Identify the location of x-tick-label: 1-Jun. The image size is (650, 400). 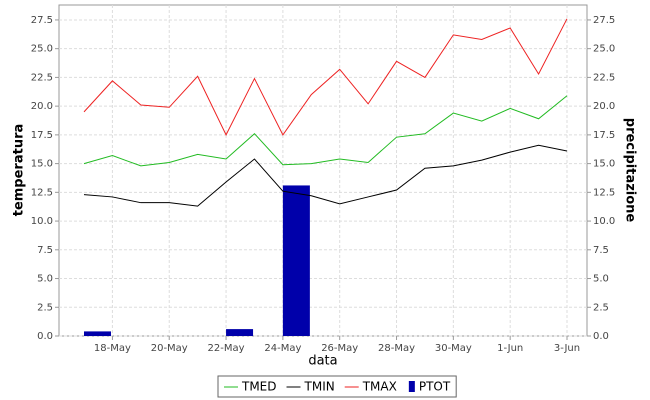
(510, 348).